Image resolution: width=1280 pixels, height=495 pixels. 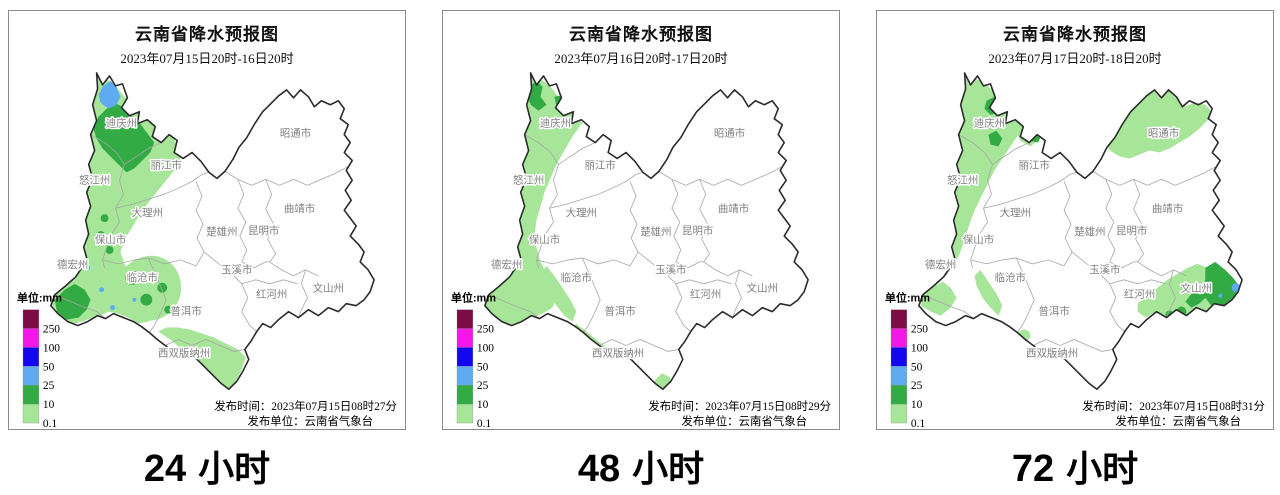 I want to click on caption-48h: 48 小时, so click(x=641, y=466).